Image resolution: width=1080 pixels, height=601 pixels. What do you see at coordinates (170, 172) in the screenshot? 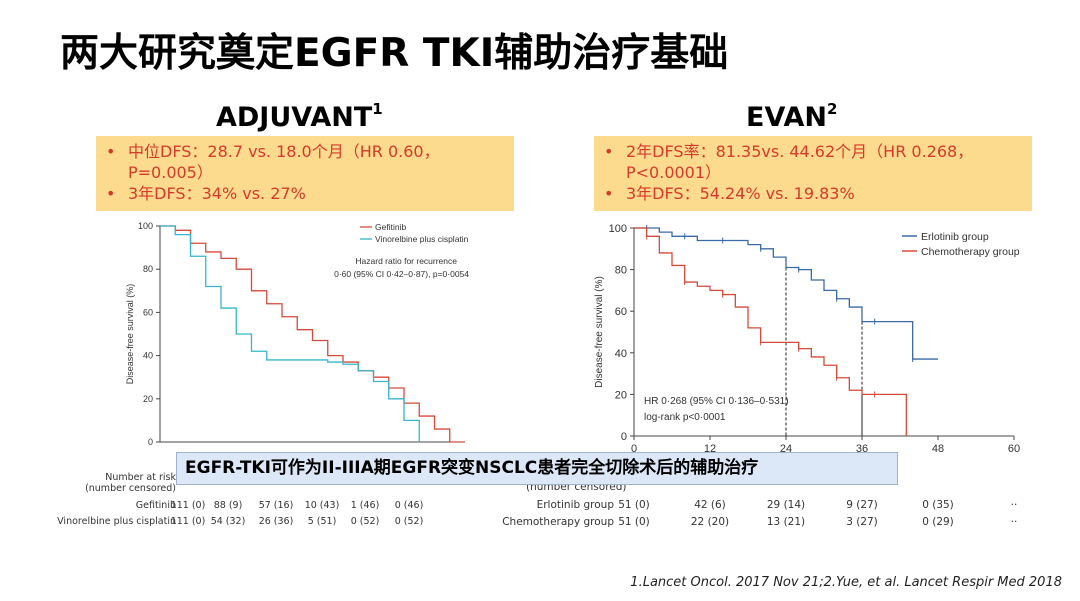
I see `left-bullet-1-line2: P=0.005）` at bounding box center [170, 172].